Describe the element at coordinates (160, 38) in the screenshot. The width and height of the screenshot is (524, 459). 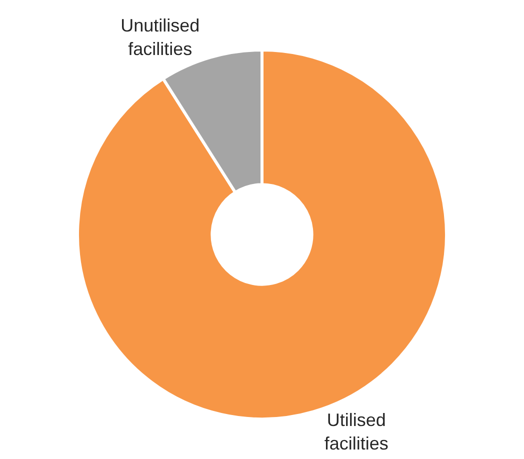
I see `slice-label: Unutilised facilities` at that location.